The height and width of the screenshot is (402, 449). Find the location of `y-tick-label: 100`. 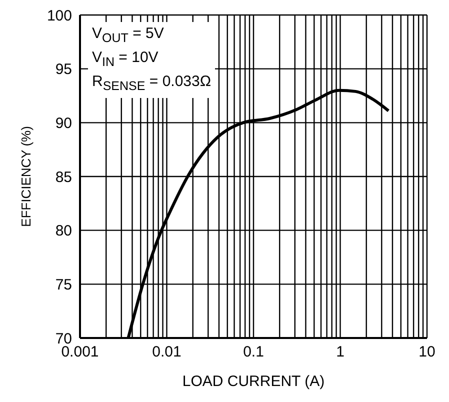

y-tick-label: 100 is located at coordinates (59, 15).